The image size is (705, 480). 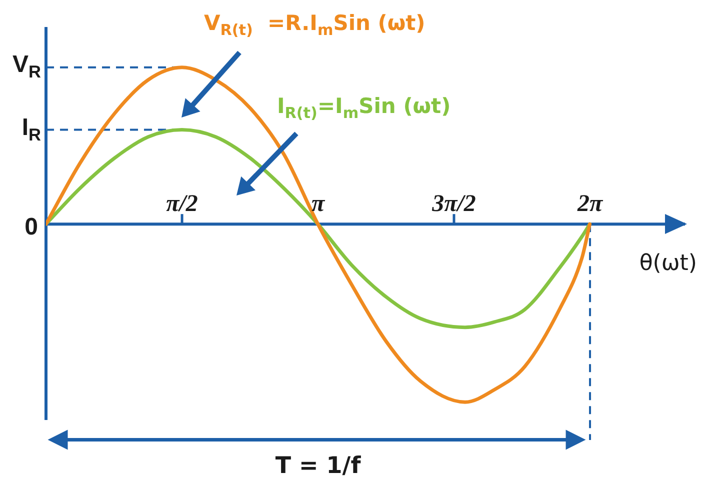 I want to click on x-tick-label: 3π/2, so click(x=453, y=204).